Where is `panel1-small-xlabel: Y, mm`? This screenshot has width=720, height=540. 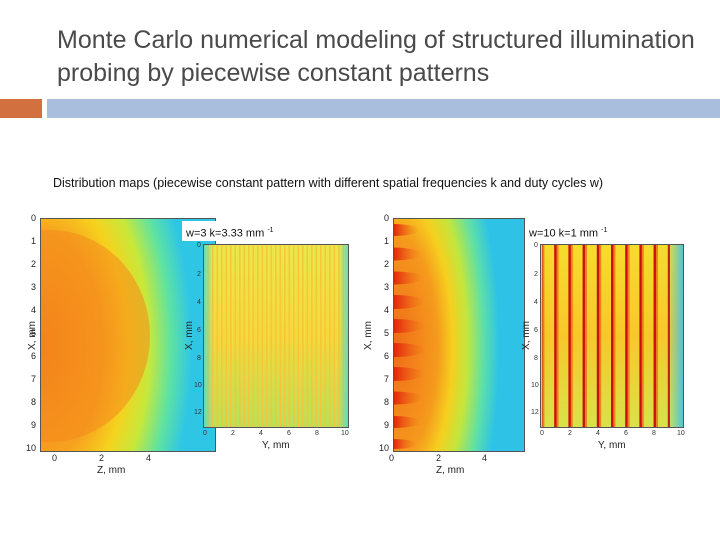
panel1-small-xlabel: Y, mm is located at coordinates (276, 445).